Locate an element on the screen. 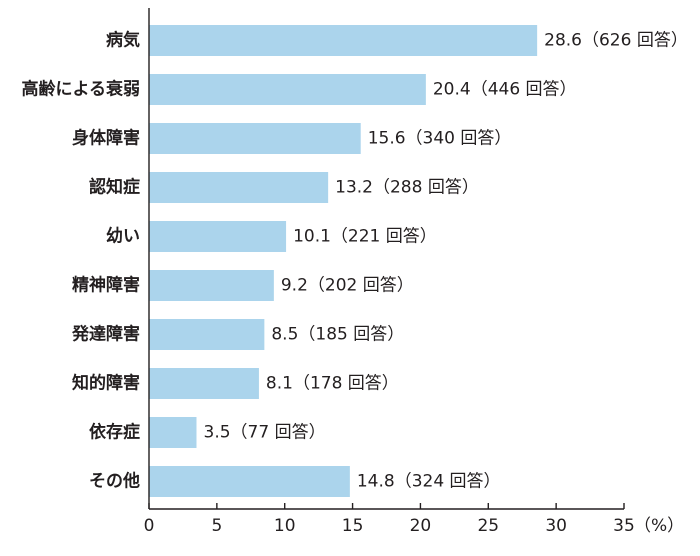  category-label: 身体障害 is located at coordinates (106, 138).